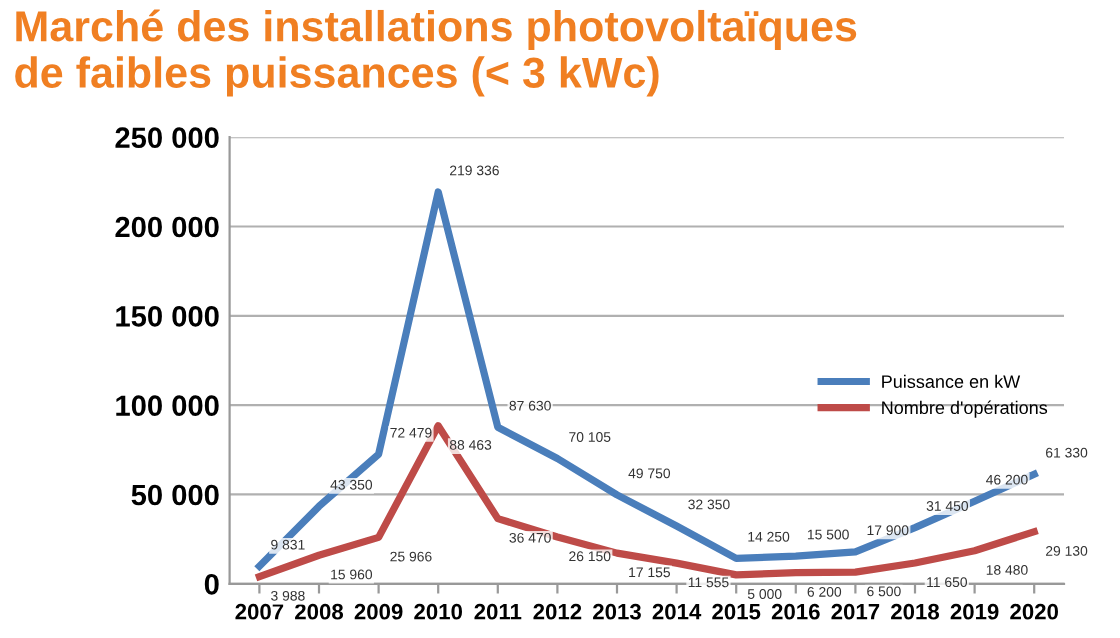  What do you see at coordinates (259, 611) in the screenshot?
I see `x-tick-label: 2007` at bounding box center [259, 611].